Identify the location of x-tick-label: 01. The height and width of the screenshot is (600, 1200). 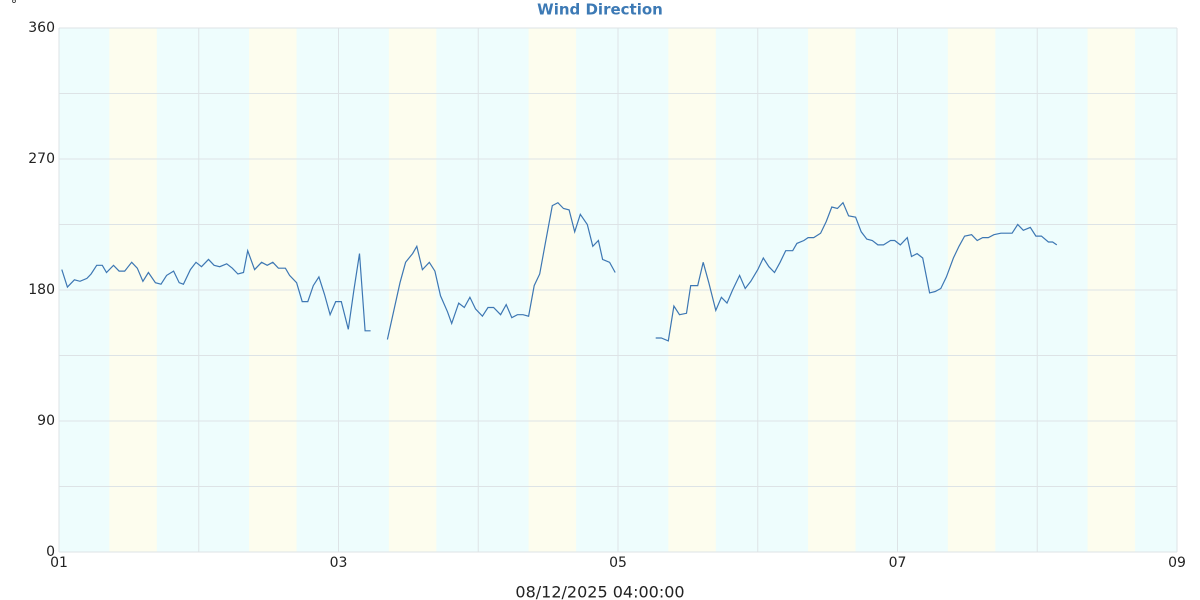
(59, 563).